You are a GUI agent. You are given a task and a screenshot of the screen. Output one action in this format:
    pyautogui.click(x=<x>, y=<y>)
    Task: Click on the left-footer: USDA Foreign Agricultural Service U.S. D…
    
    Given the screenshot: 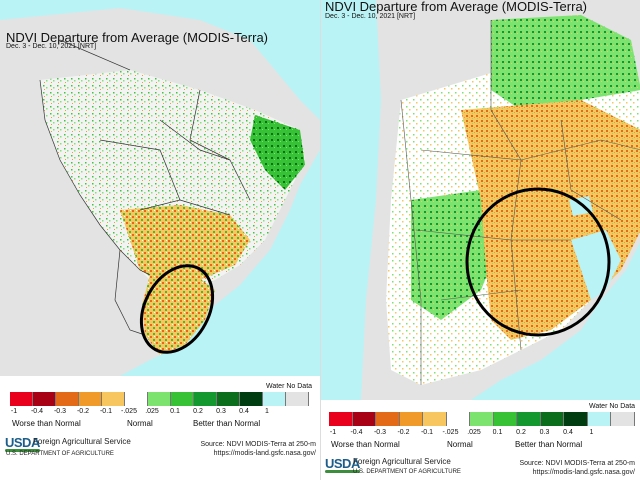 What is the action you would take?
    pyautogui.click(x=160, y=456)
    